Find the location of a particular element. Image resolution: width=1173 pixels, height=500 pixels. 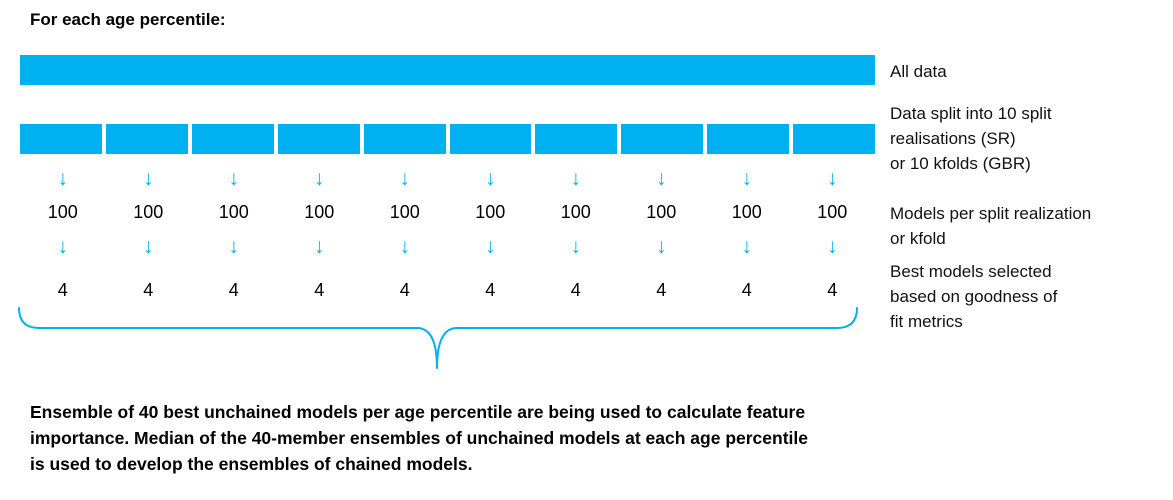

label-all-data: All data is located at coordinates (918, 71).